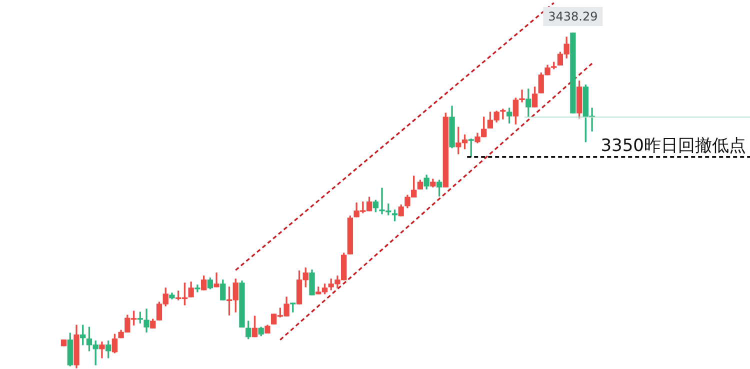 This screenshot has width=750, height=369. Describe the element at coordinates (673, 146) in the screenshot. I see `ref-line-label: 3350昨日回撤低点` at that location.